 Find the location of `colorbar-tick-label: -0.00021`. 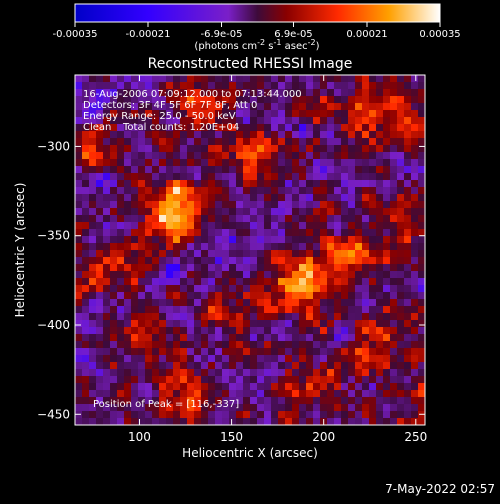

colorbar-tick-label: -0.00021 is located at coordinates (148, 34).